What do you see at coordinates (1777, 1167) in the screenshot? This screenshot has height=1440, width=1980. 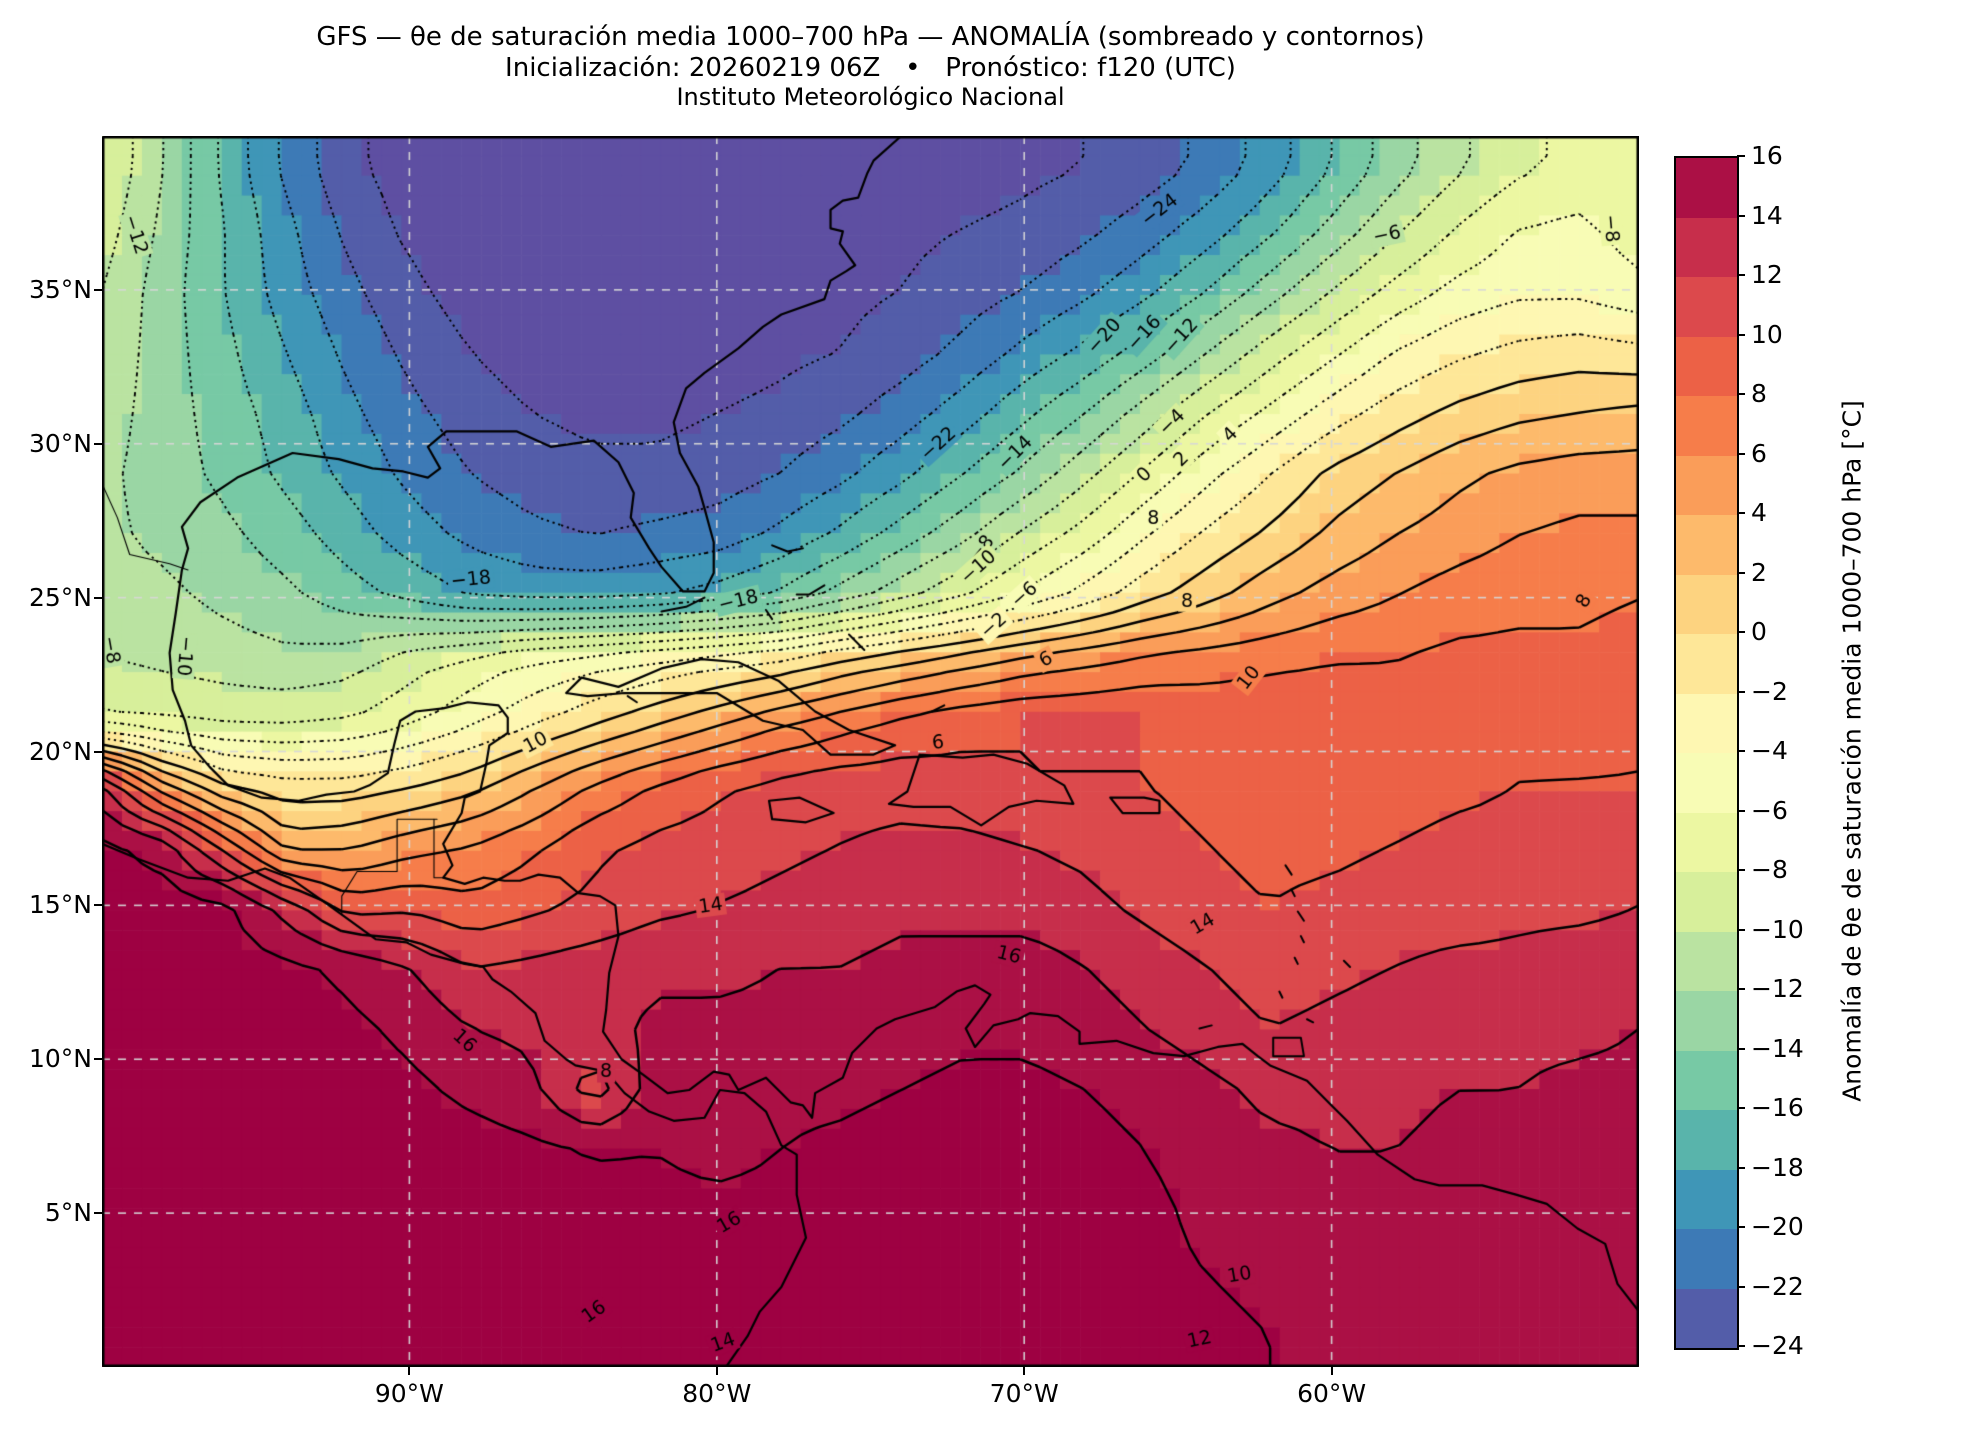 I see `colorbar-tick-label: −18` at bounding box center [1777, 1167].